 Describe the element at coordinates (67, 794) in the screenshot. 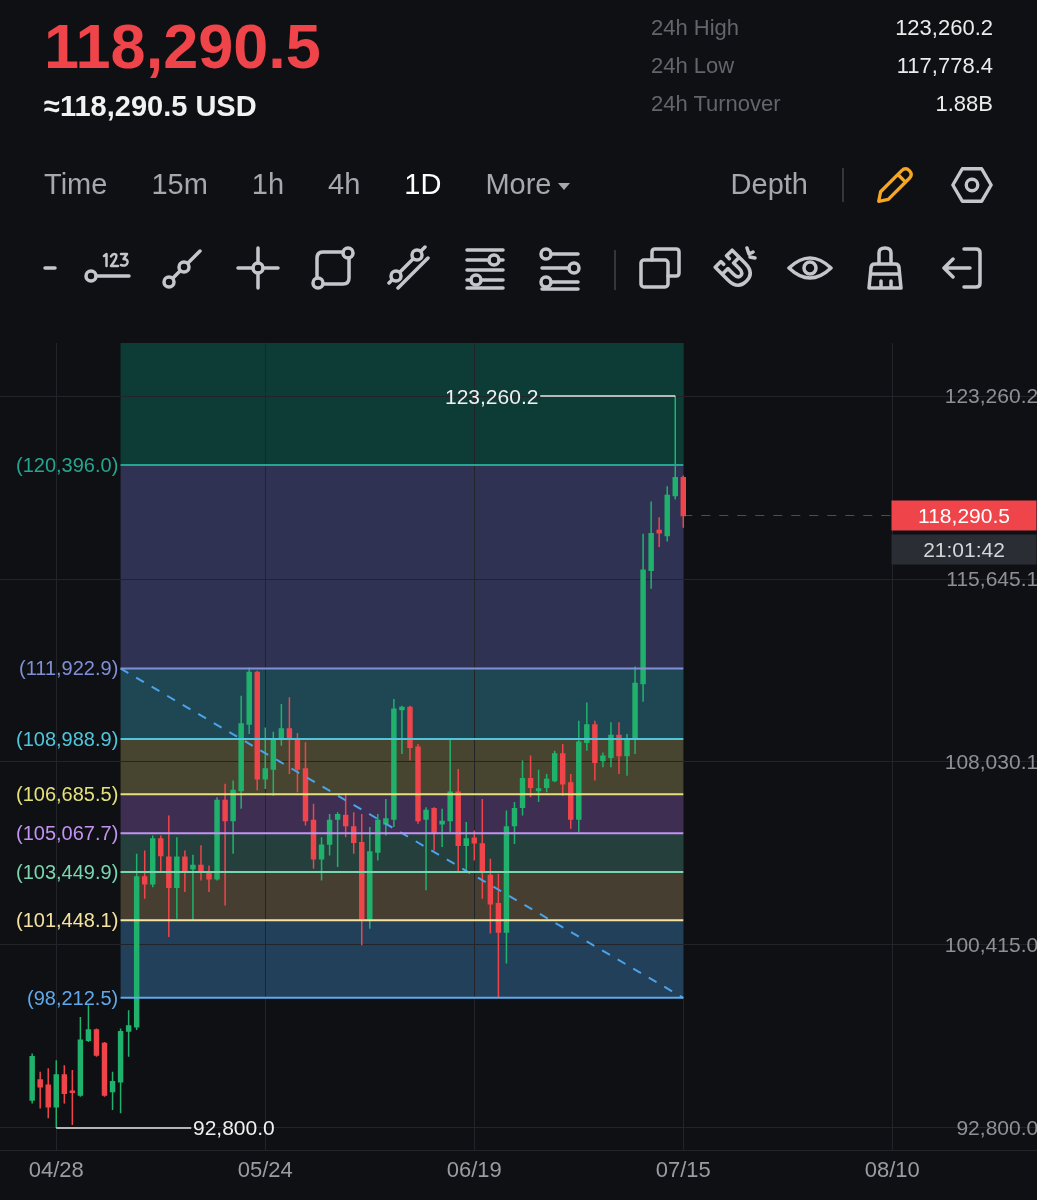

I see `ref-line-label: (106,685.5)` at that location.